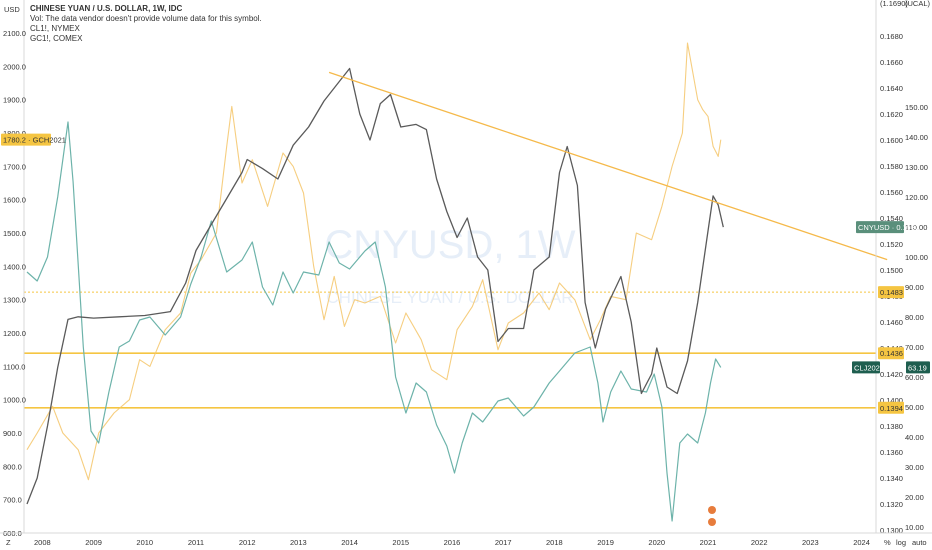 The height and width of the screenshot is (550, 932). I want to click on time-axis-tick-label: 2017, so click(503, 542).